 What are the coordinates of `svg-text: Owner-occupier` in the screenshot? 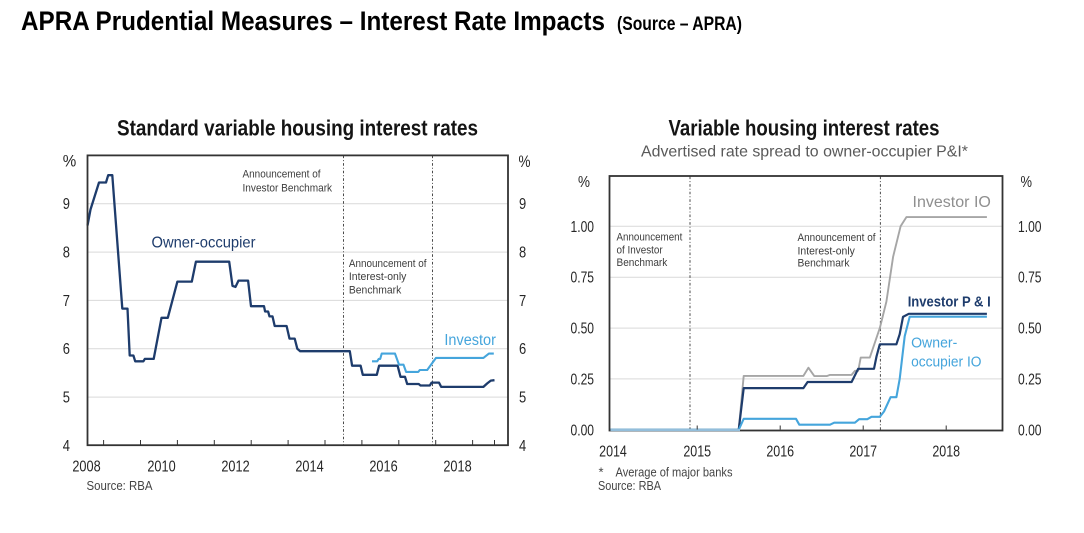 It's located at (204, 243).